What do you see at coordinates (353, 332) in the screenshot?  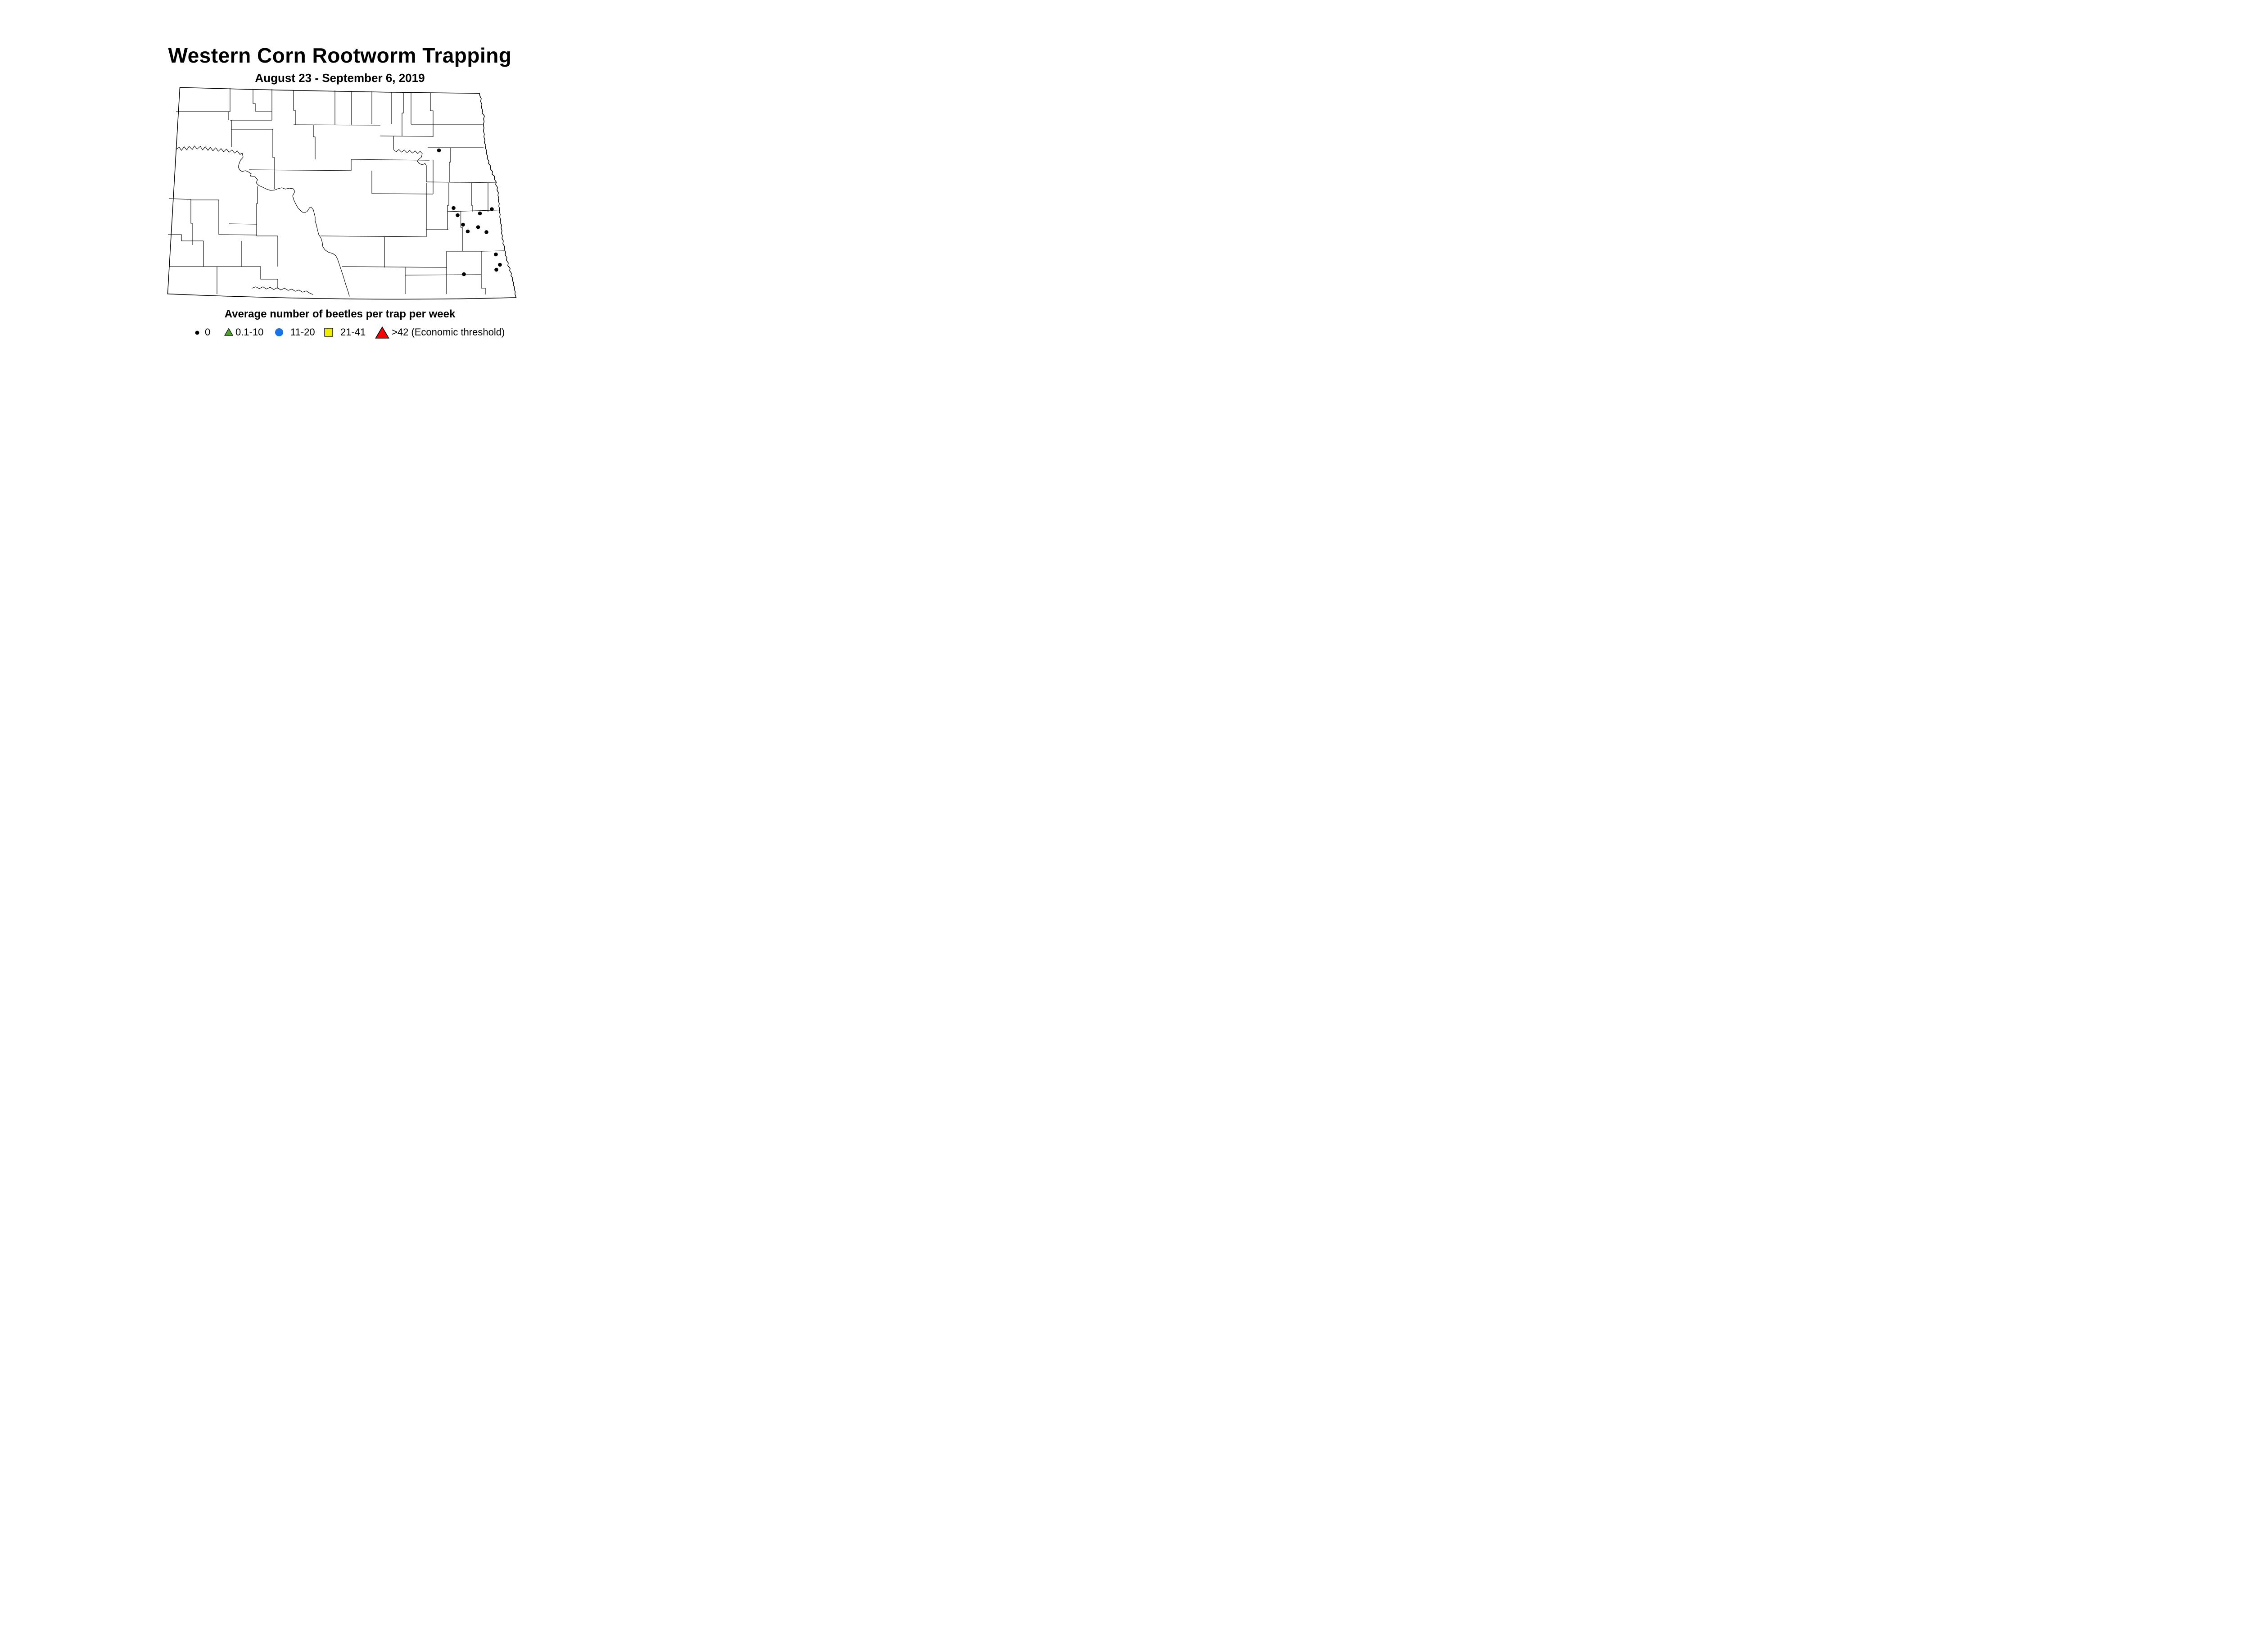 I see `legend-label-3: 21-41` at bounding box center [353, 332].